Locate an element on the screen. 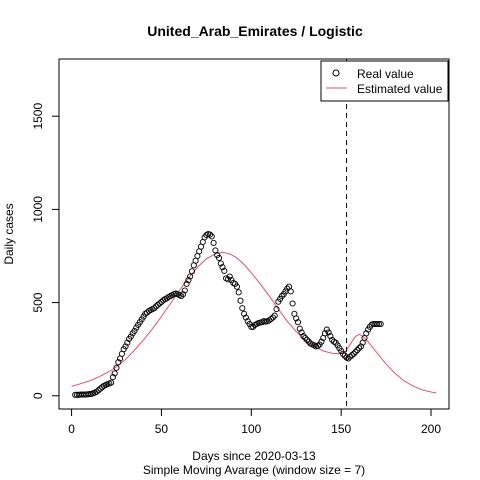  chart-title: United_Arab_Emirates / Logistic is located at coordinates (255, 31).